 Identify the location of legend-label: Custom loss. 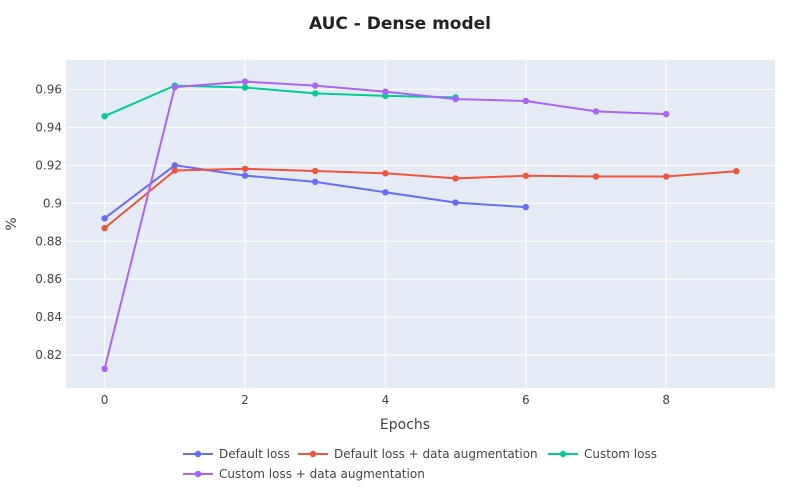
(620, 454).